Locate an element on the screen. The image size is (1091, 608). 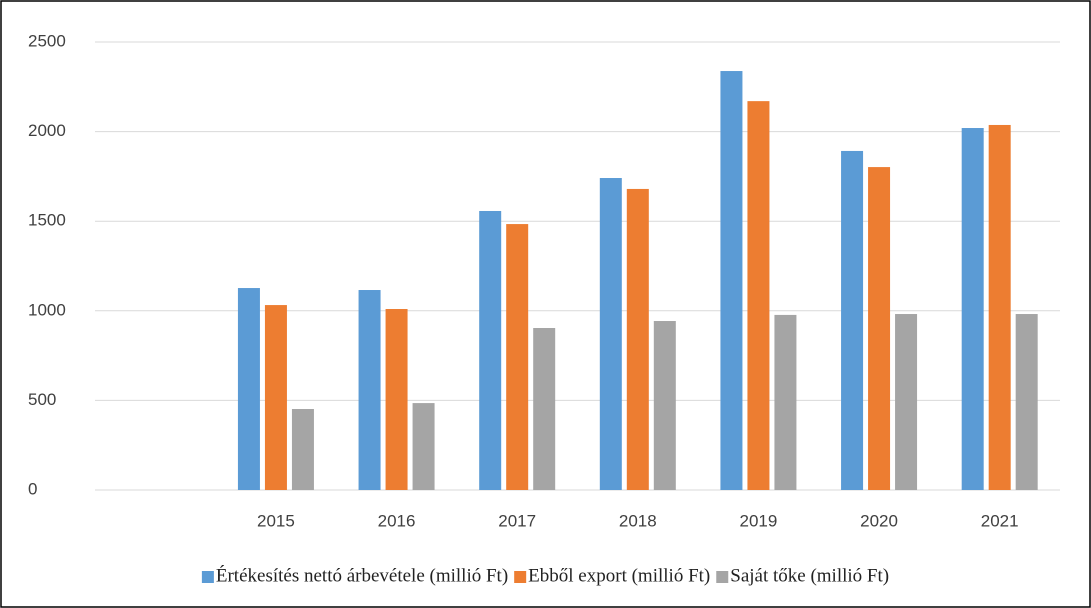
y-tick-label: 2000 is located at coordinates (47, 130).